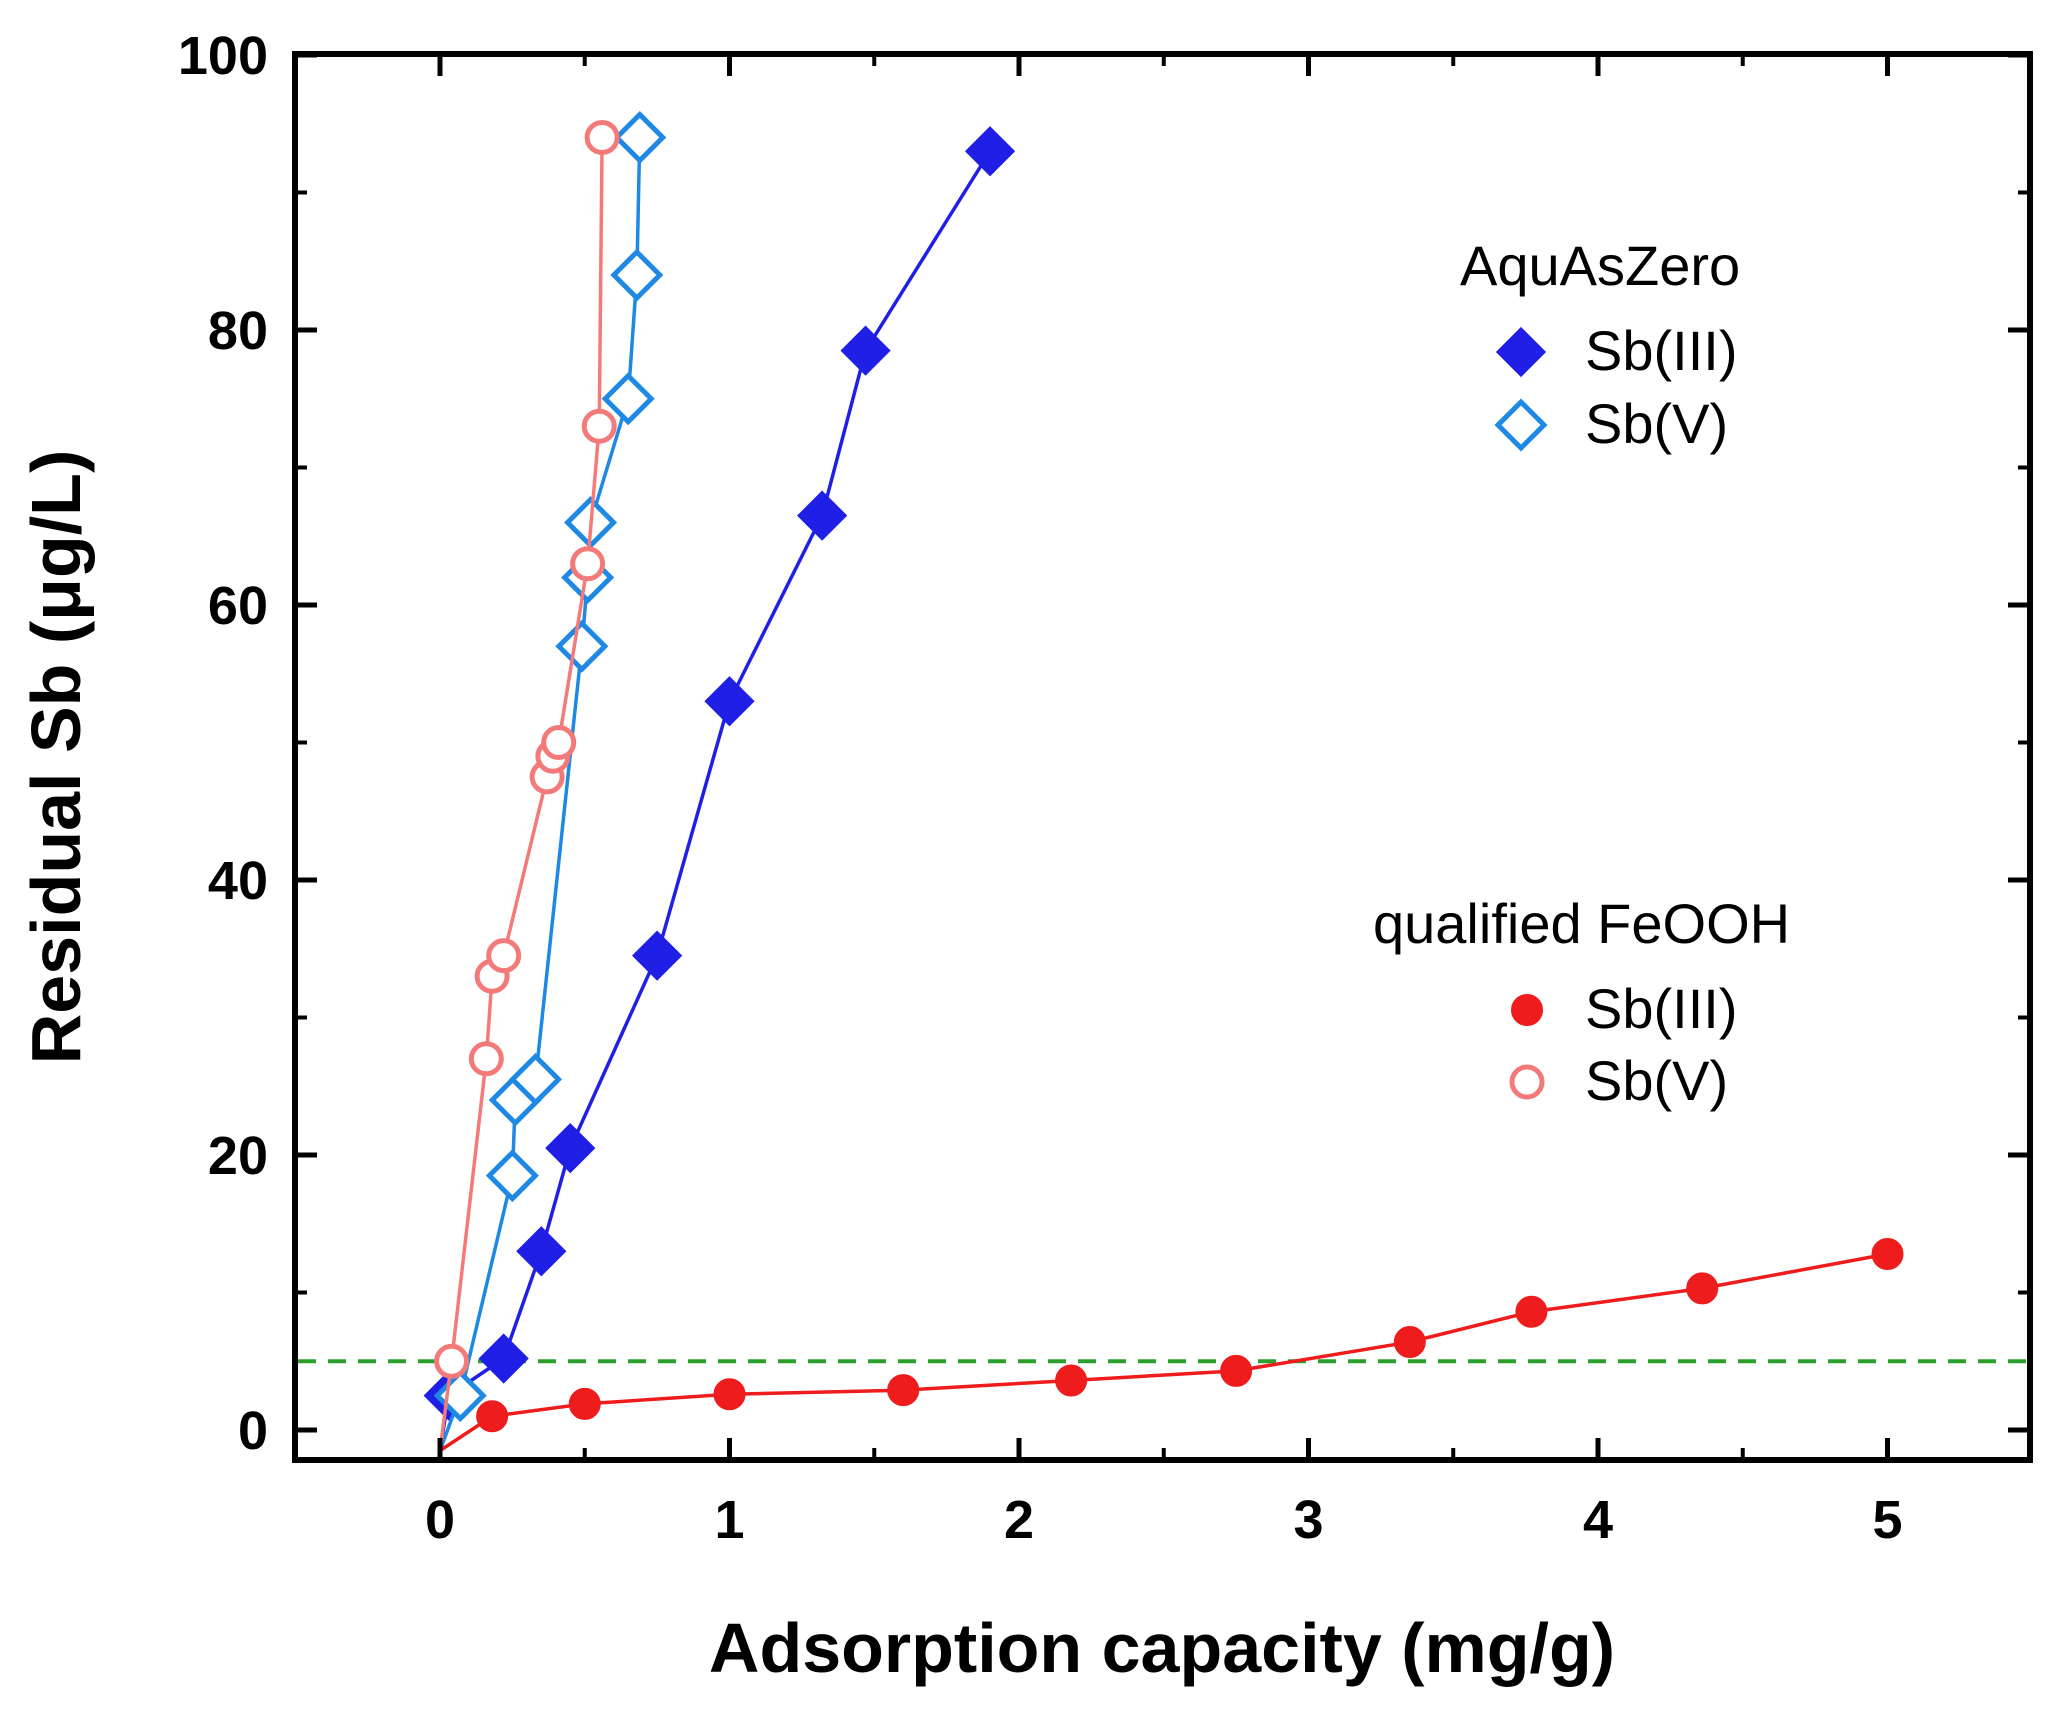 This screenshot has height=1710, width=2051. What do you see at coordinates (1527, 1010) in the screenshot?
I see `legend-marker-qualified-feooh-sb-iii` at bounding box center [1527, 1010].